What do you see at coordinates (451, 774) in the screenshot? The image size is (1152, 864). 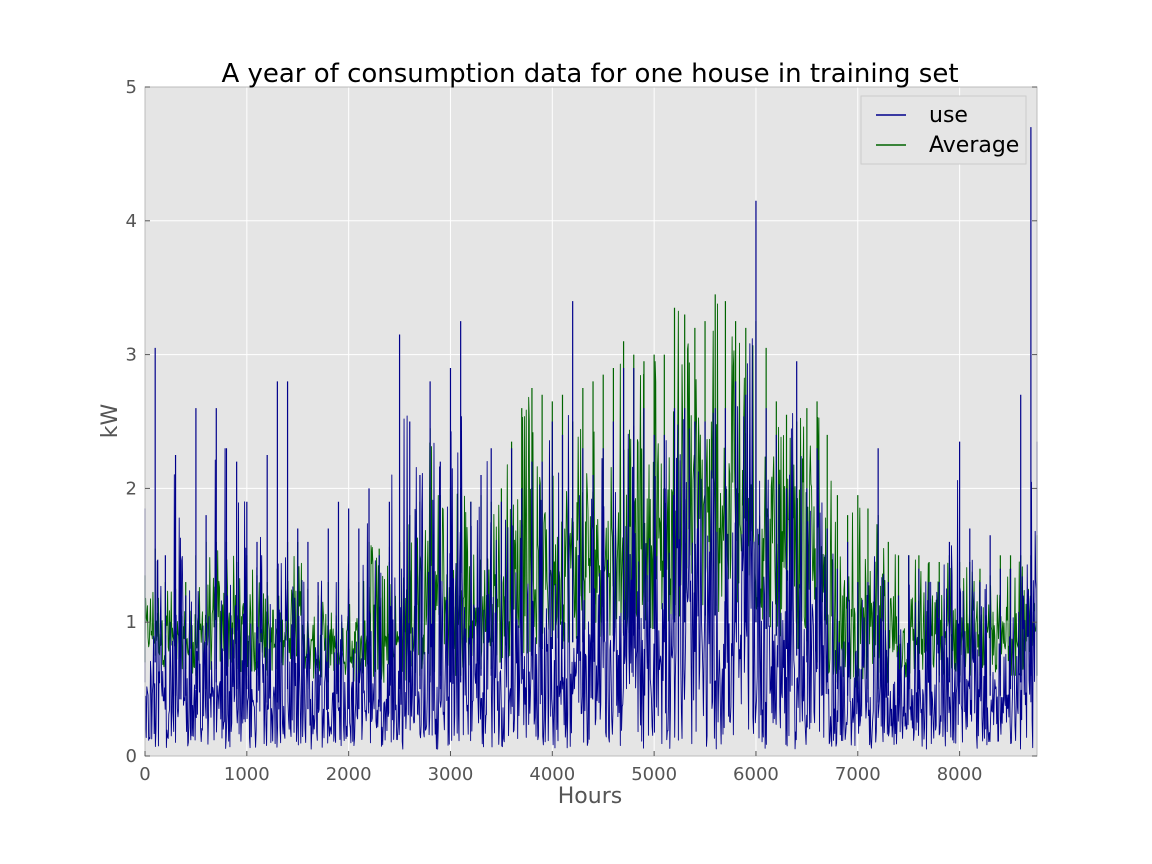 I see `x-tick-label: 3000` at bounding box center [451, 774].